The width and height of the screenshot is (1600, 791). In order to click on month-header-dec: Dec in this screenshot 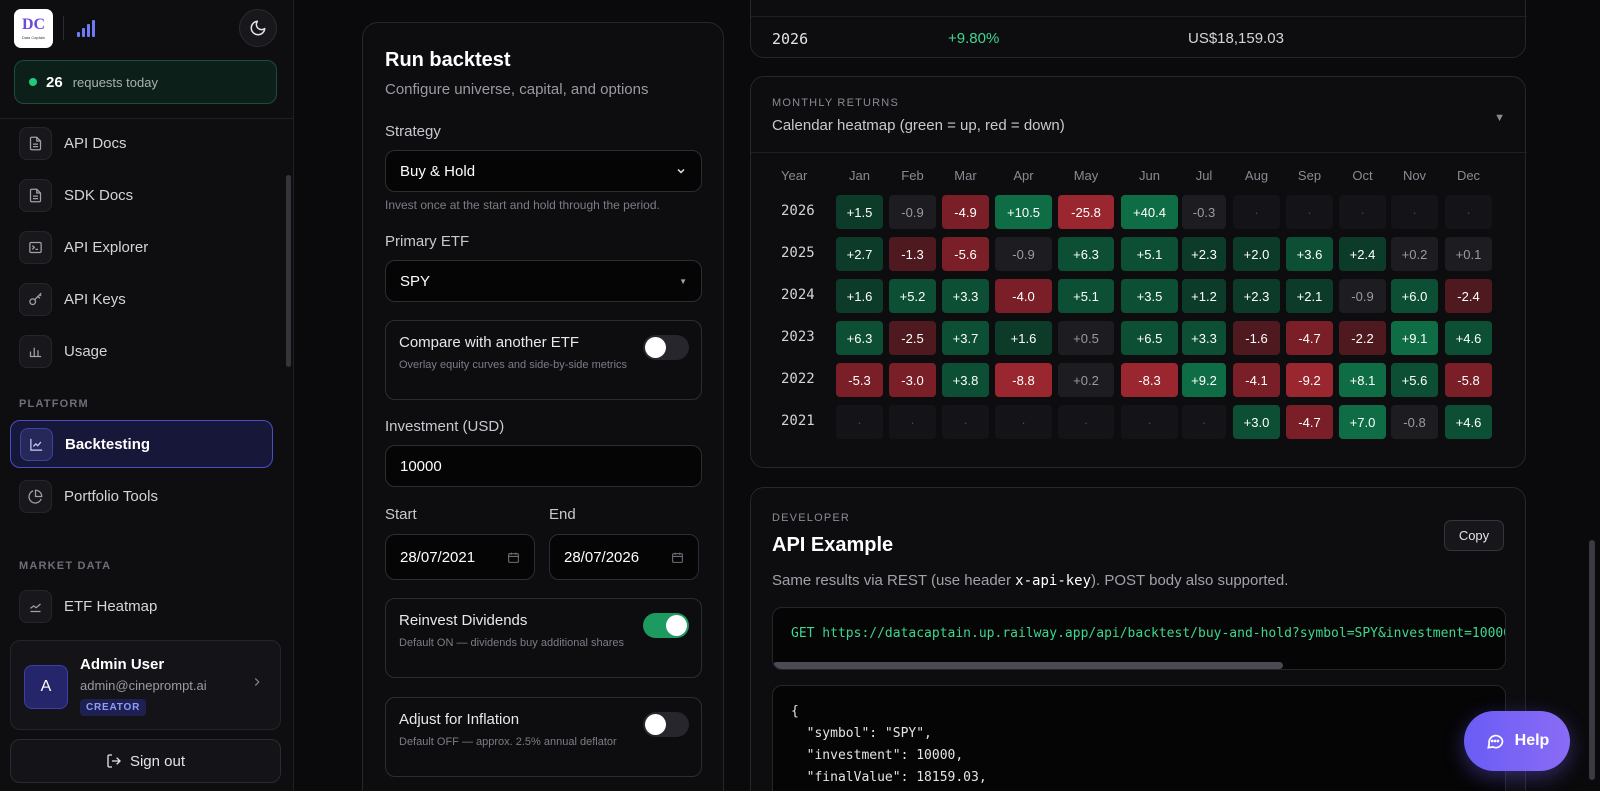, I will do `click(1468, 175)`.